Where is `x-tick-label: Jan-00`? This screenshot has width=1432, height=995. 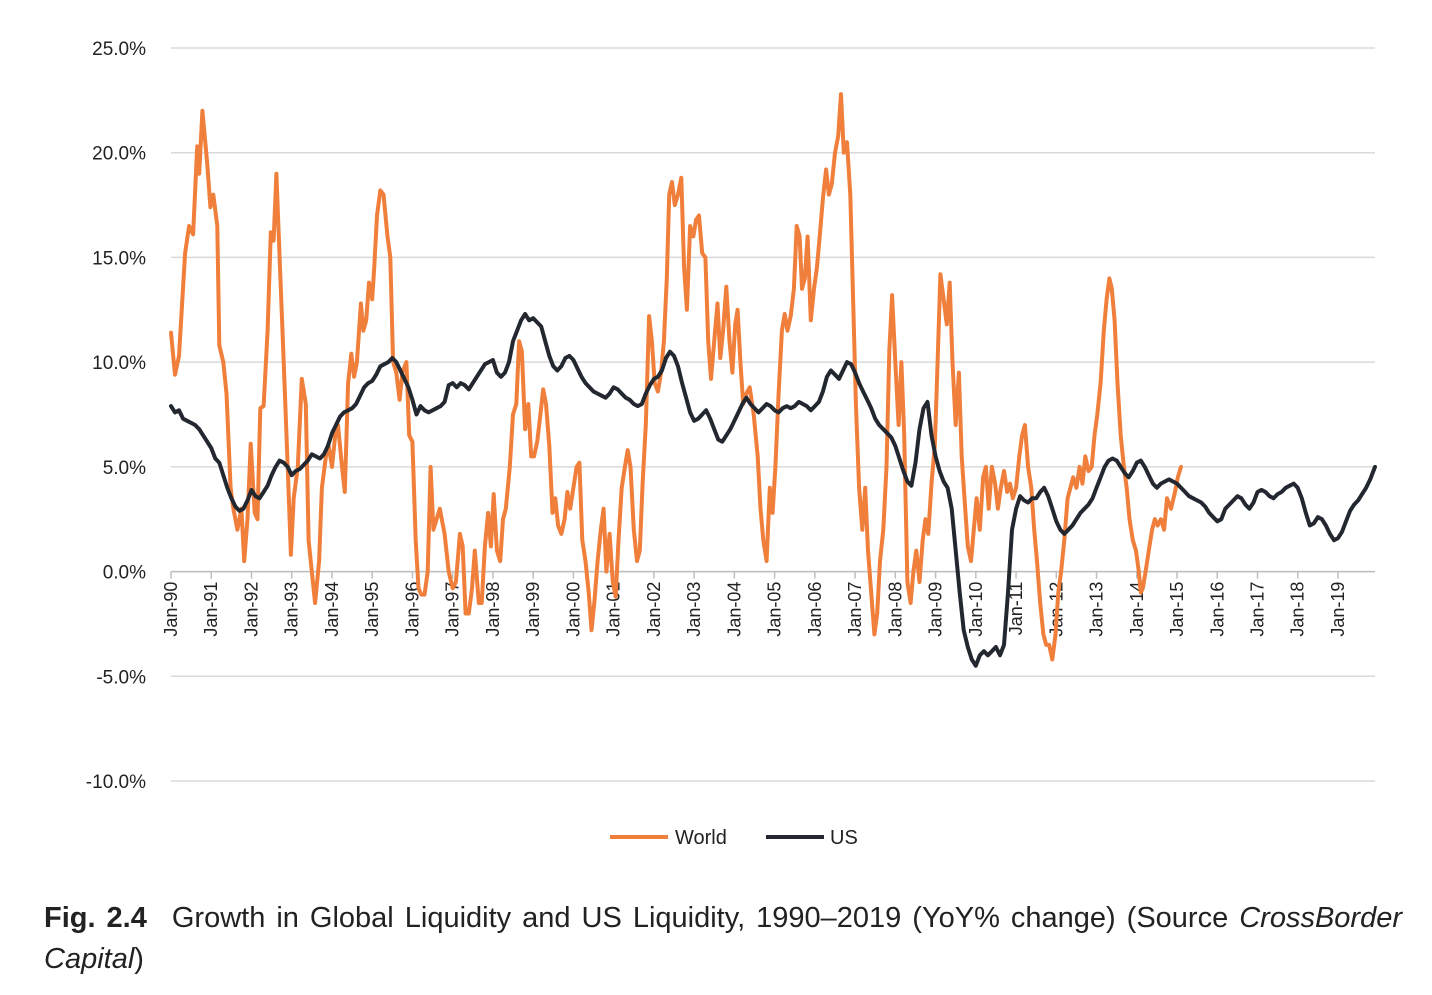 x-tick-label: Jan-00 is located at coordinates (573, 609).